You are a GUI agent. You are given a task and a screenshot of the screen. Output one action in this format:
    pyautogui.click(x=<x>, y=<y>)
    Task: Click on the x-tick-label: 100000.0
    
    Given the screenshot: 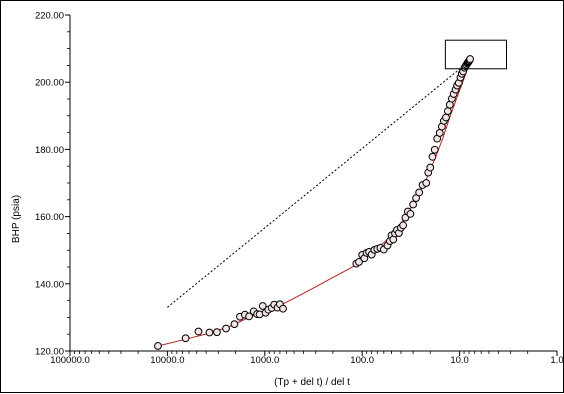 What is the action you would take?
    pyautogui.click(x=70, y=360)
    